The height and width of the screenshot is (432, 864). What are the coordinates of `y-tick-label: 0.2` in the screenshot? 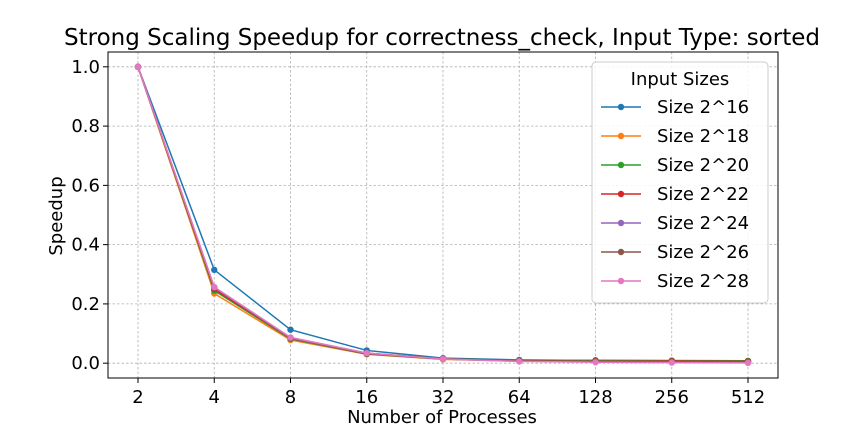 It's located at (85, 304).